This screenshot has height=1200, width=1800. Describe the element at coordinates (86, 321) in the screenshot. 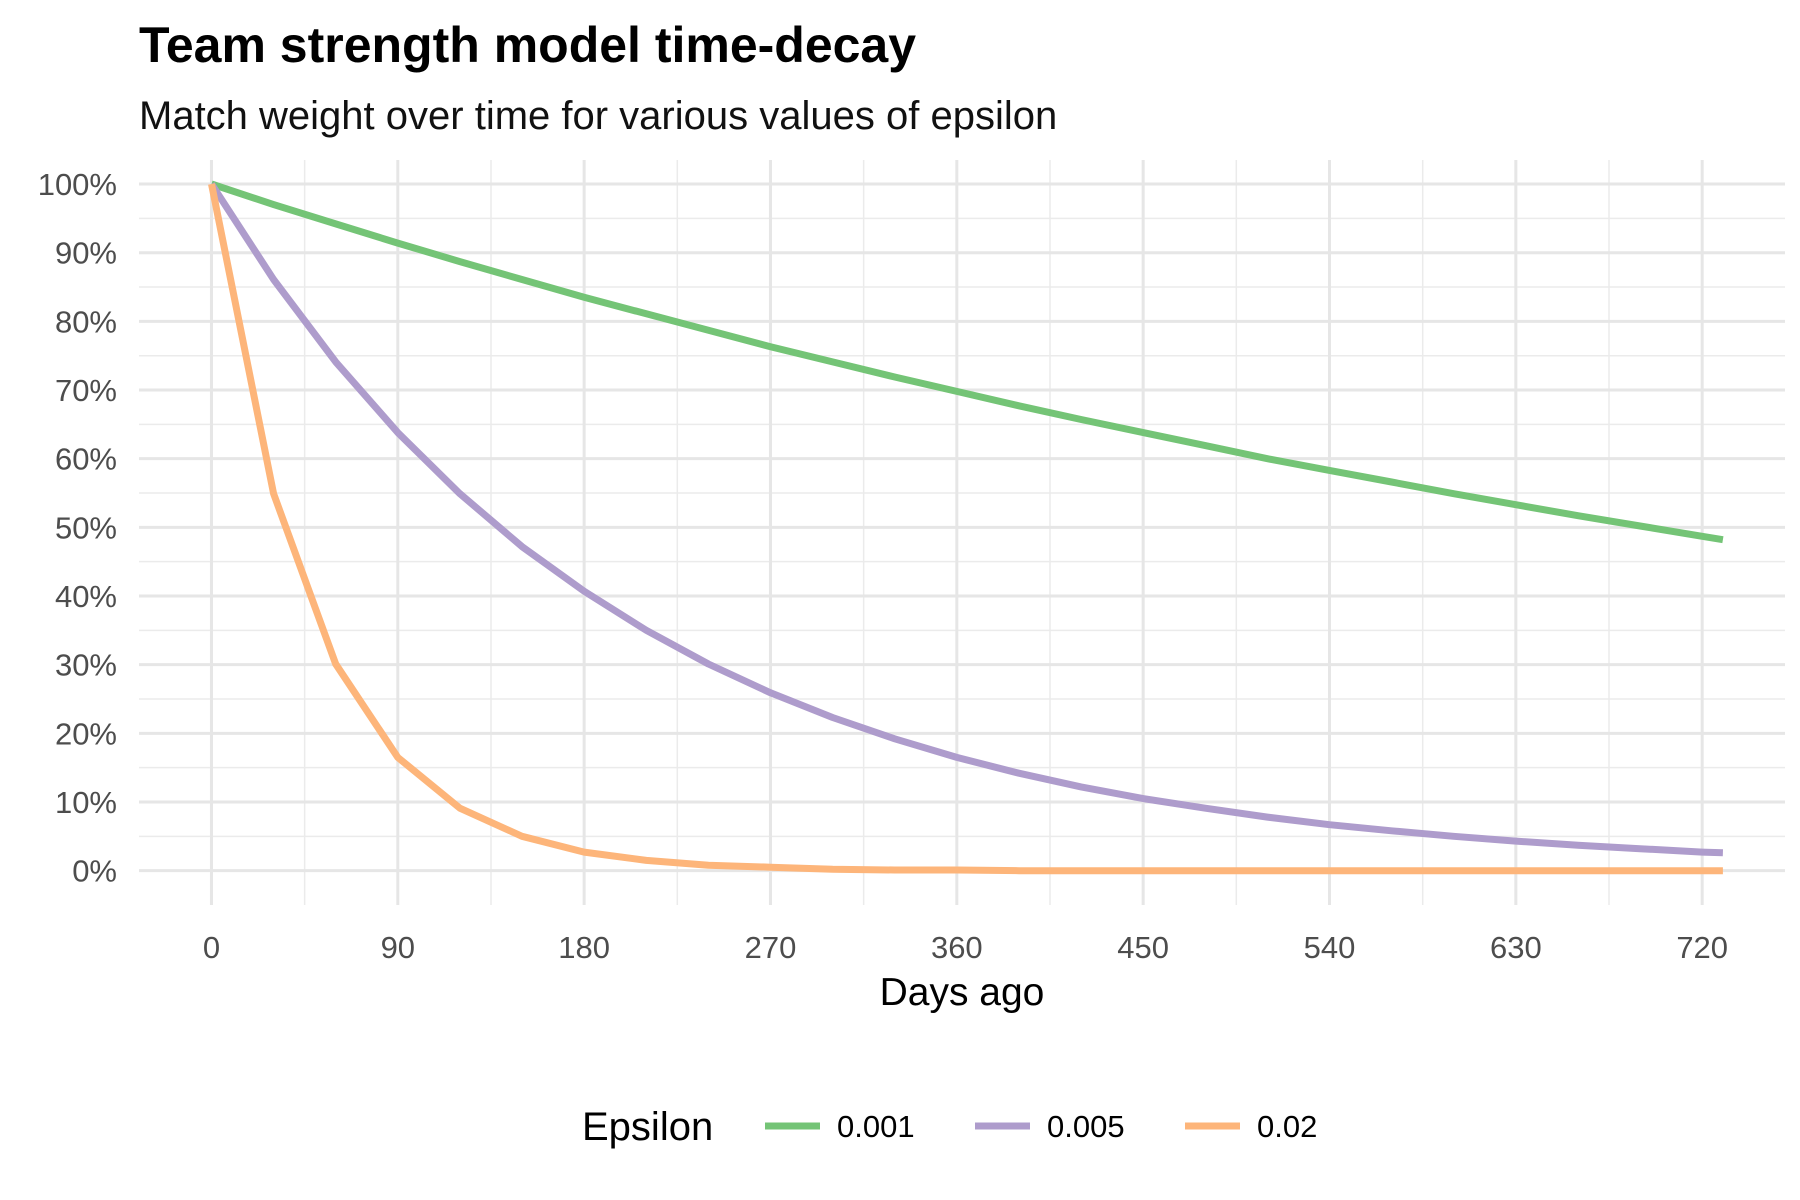

I see `y-tick-label: 80%` at that location.